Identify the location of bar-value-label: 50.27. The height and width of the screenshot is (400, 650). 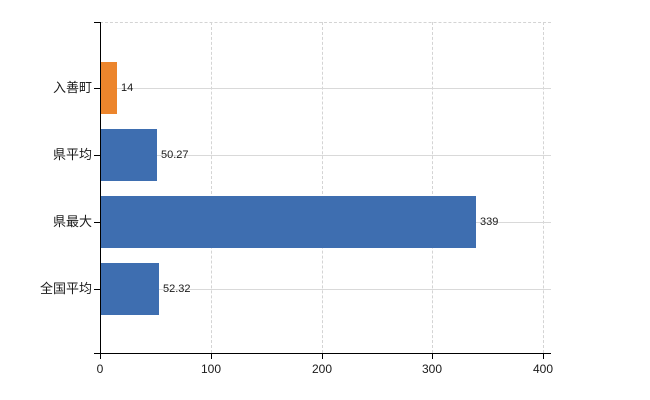
(175, 155).